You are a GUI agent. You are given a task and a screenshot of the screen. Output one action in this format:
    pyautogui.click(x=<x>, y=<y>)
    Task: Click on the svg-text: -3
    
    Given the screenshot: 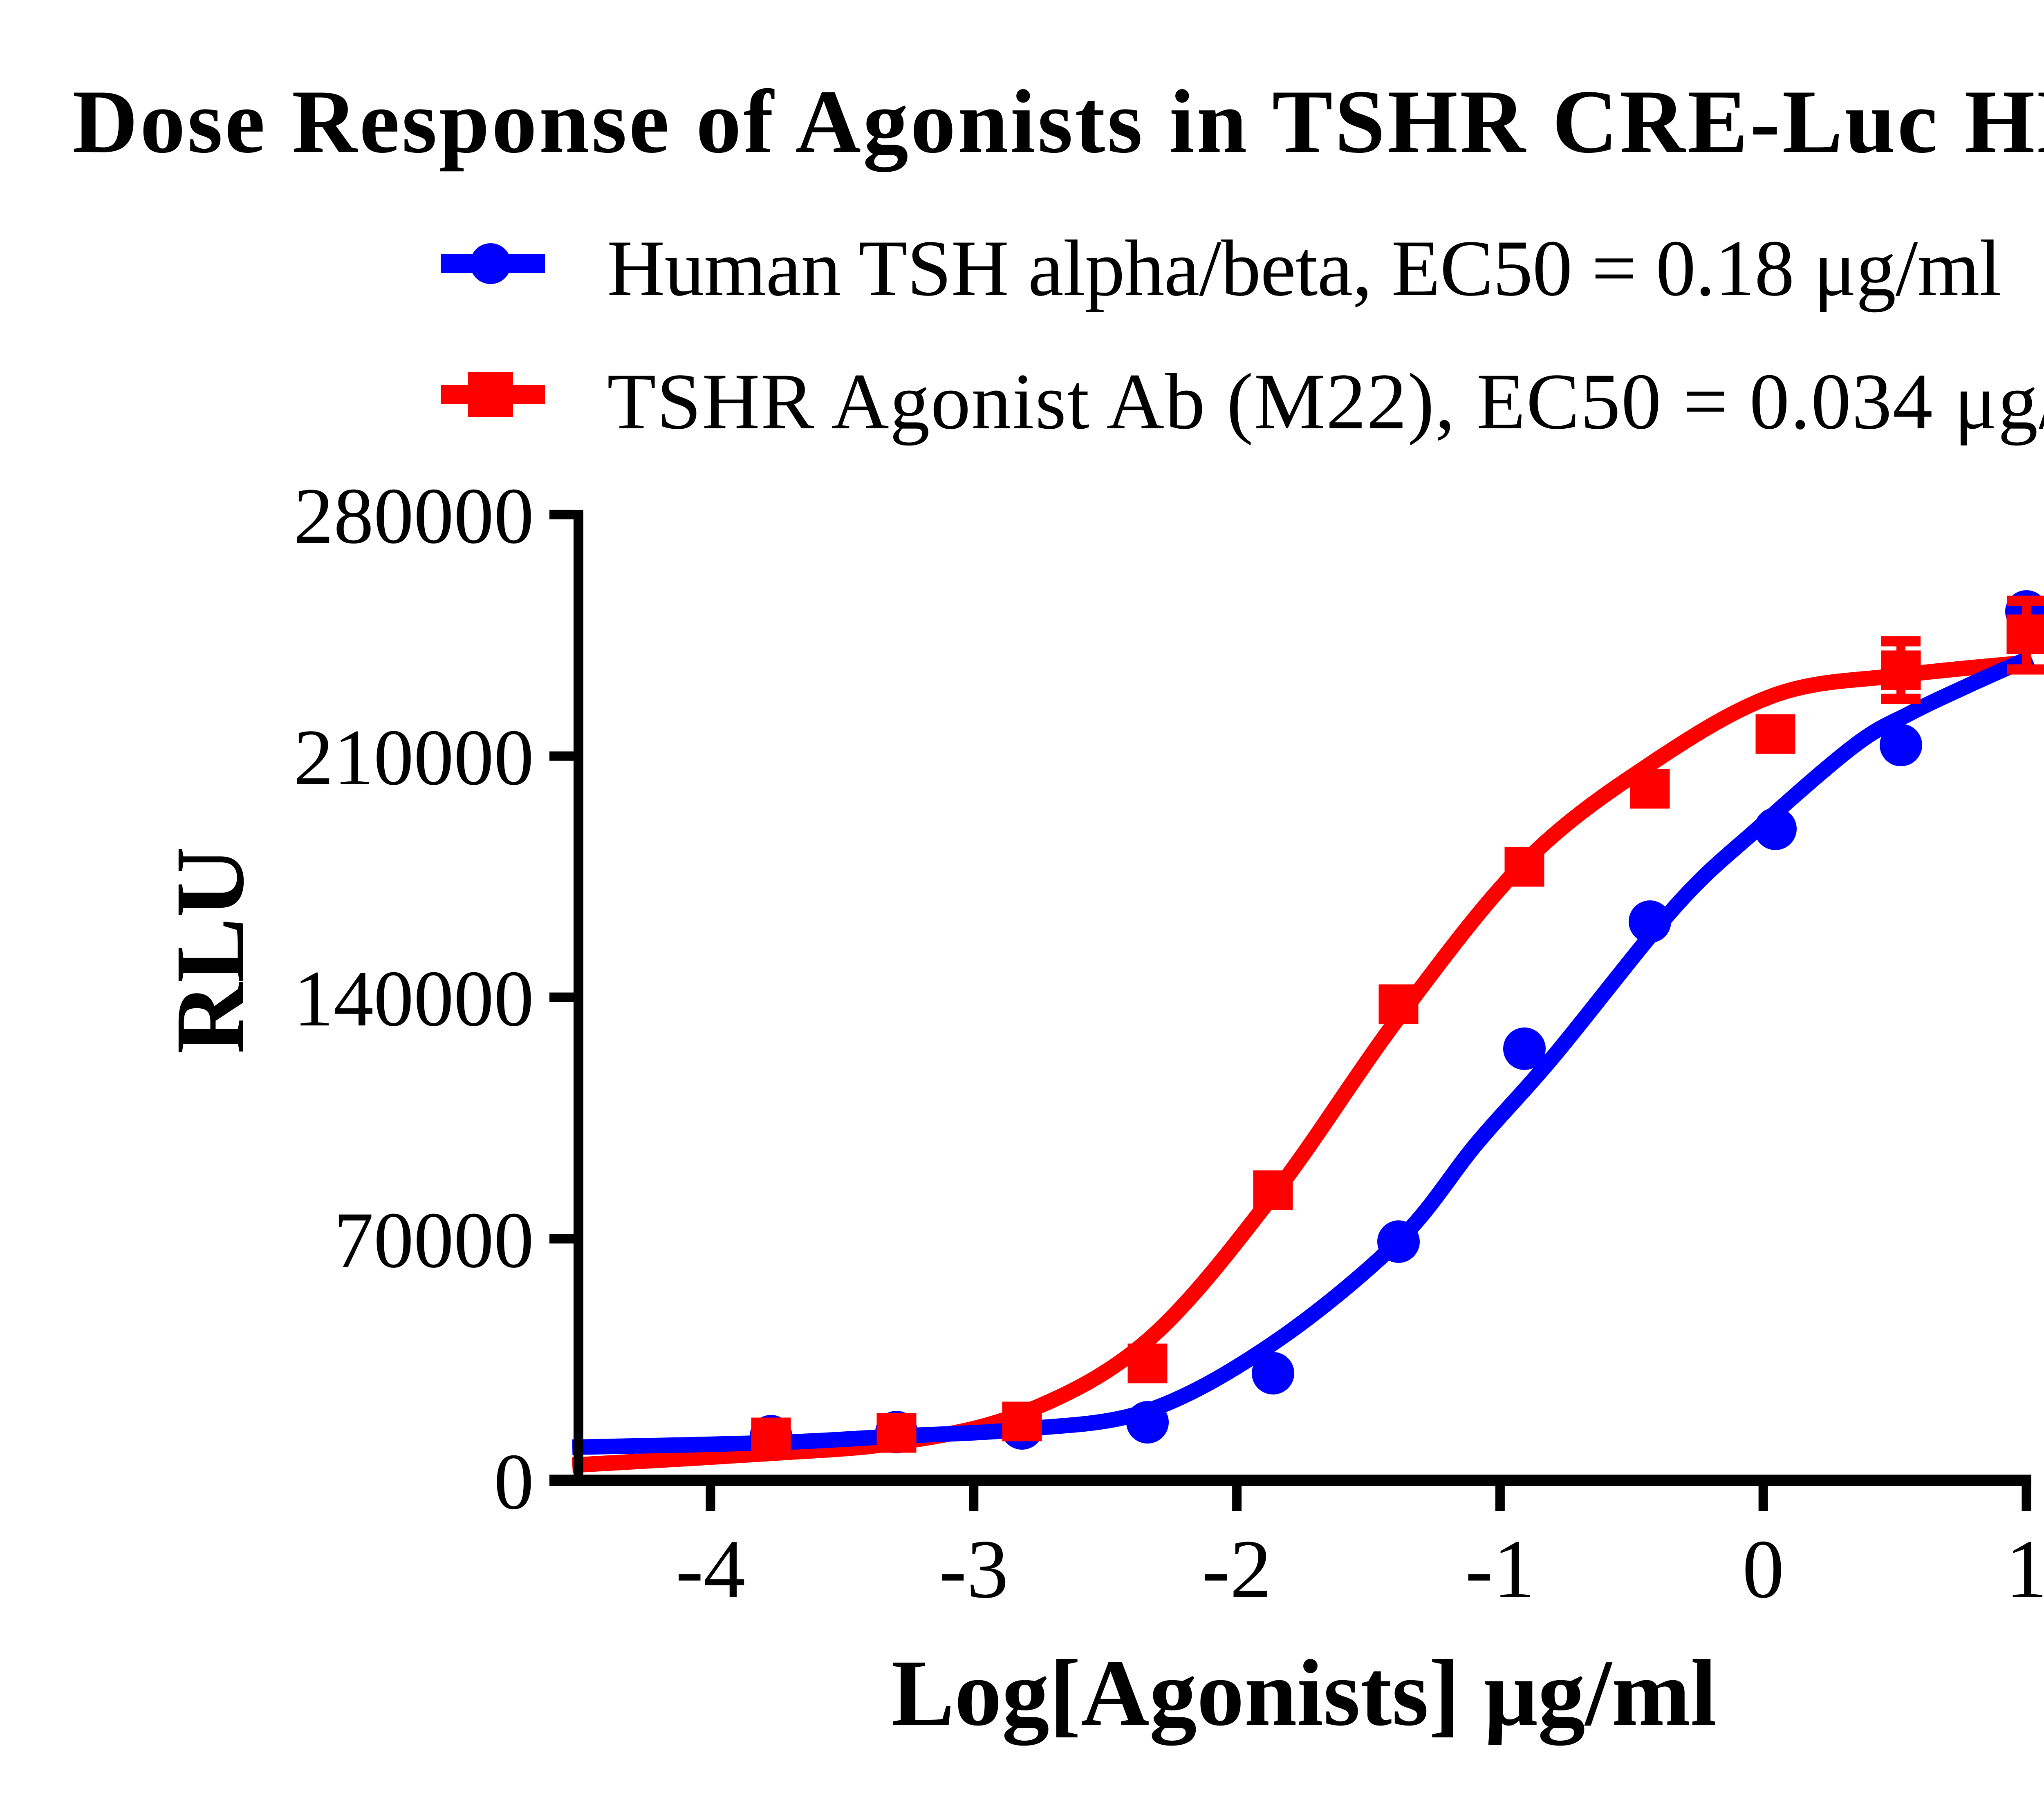 What is the action you would take?
    pyautogui.click(x=974, y=1569)
    